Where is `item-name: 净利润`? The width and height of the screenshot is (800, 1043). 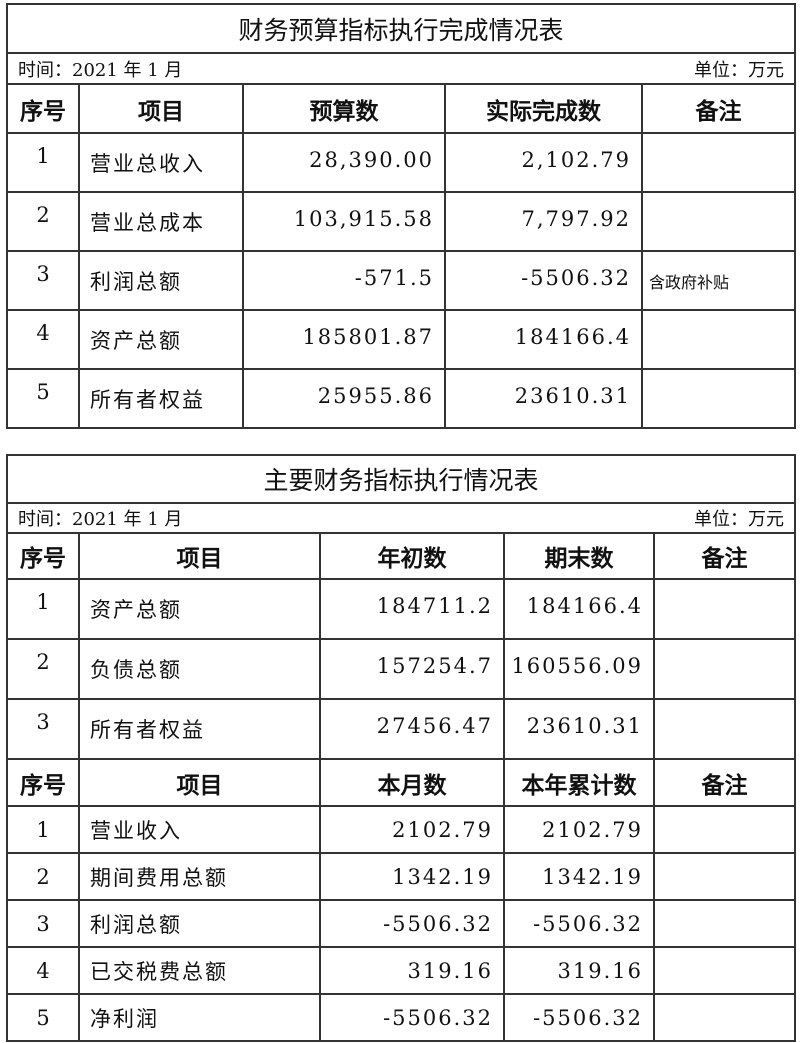
item-name: 净利润 is located at coordinates (199, 1017).